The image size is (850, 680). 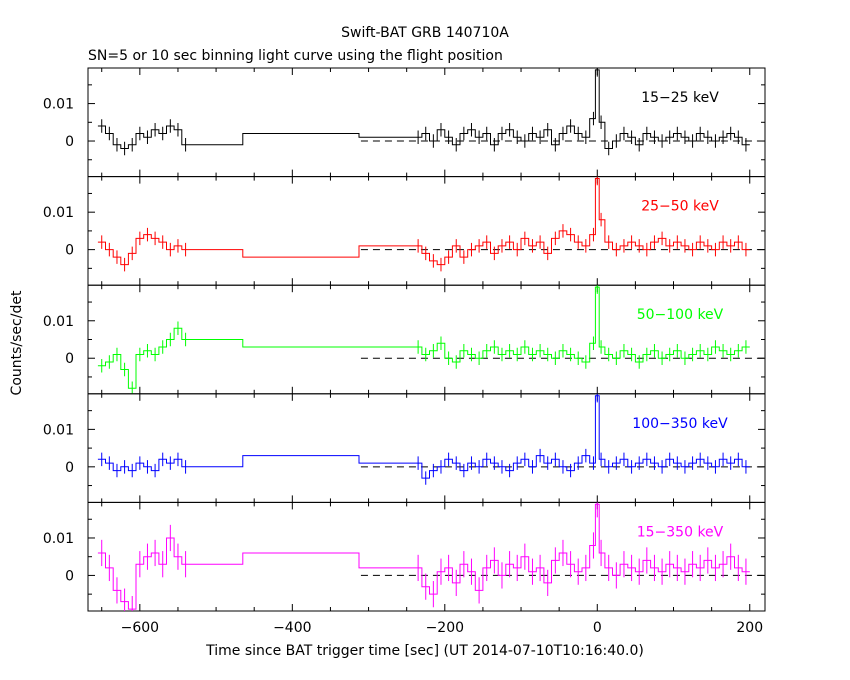 I want to click on band-label: 100−350 keV, so click(x=680, y=424).